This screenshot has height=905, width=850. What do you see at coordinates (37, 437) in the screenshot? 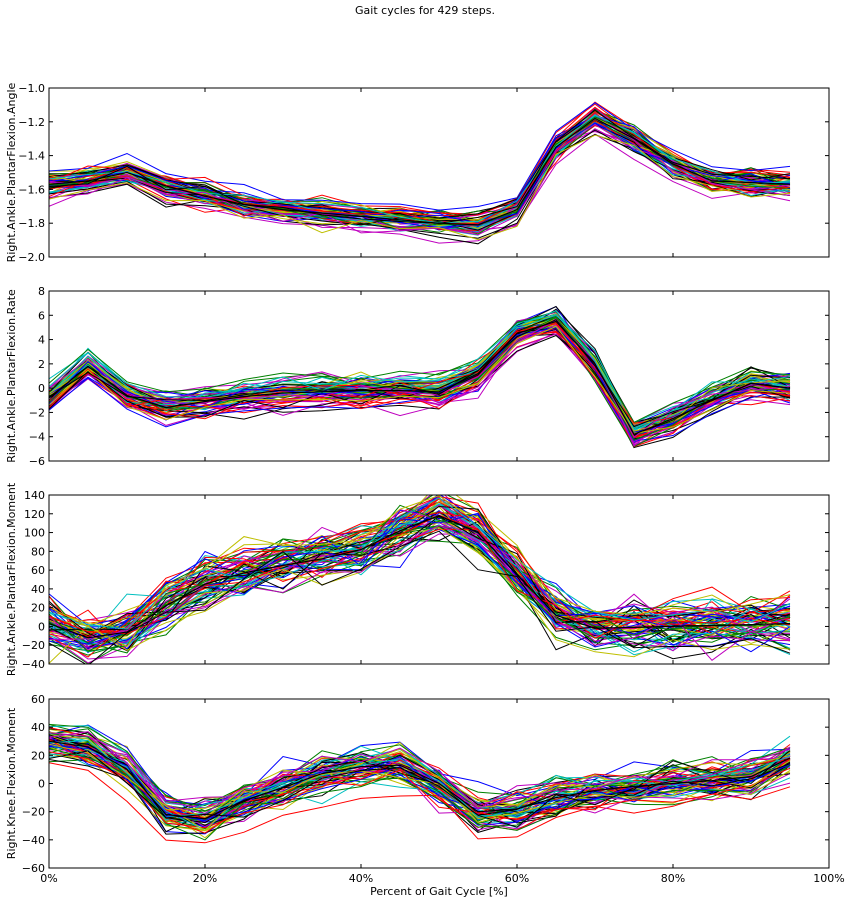
I see `y-tick-label: −4` at bounding box center [37, 437].